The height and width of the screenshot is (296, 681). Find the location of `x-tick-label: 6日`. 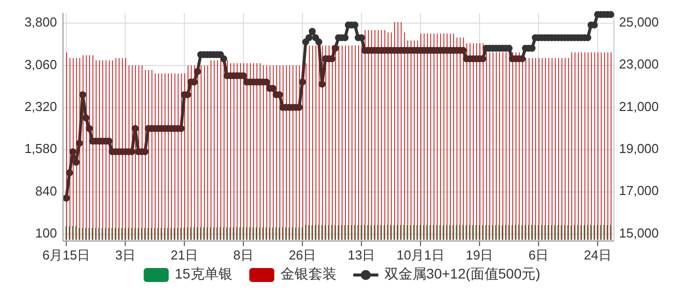

x-tick-label: 6日 is located at coordinates (538, 254).